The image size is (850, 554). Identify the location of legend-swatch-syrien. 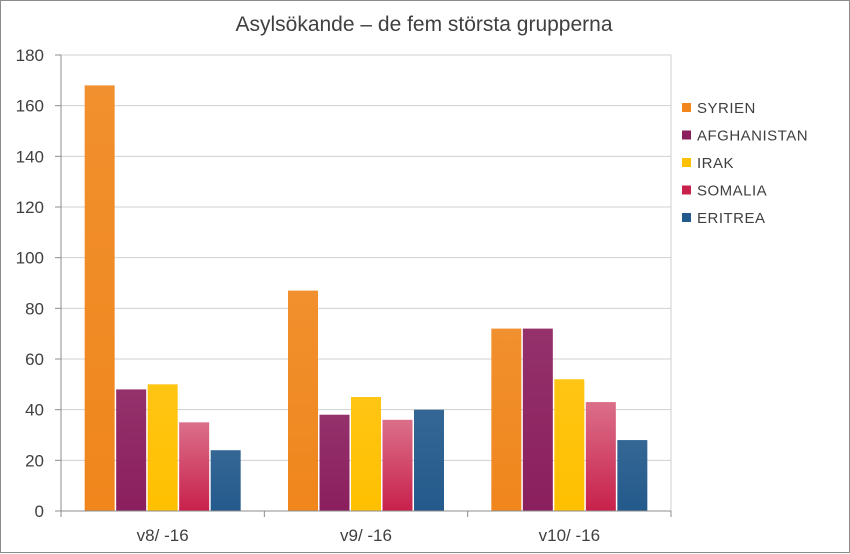
(686, 107).